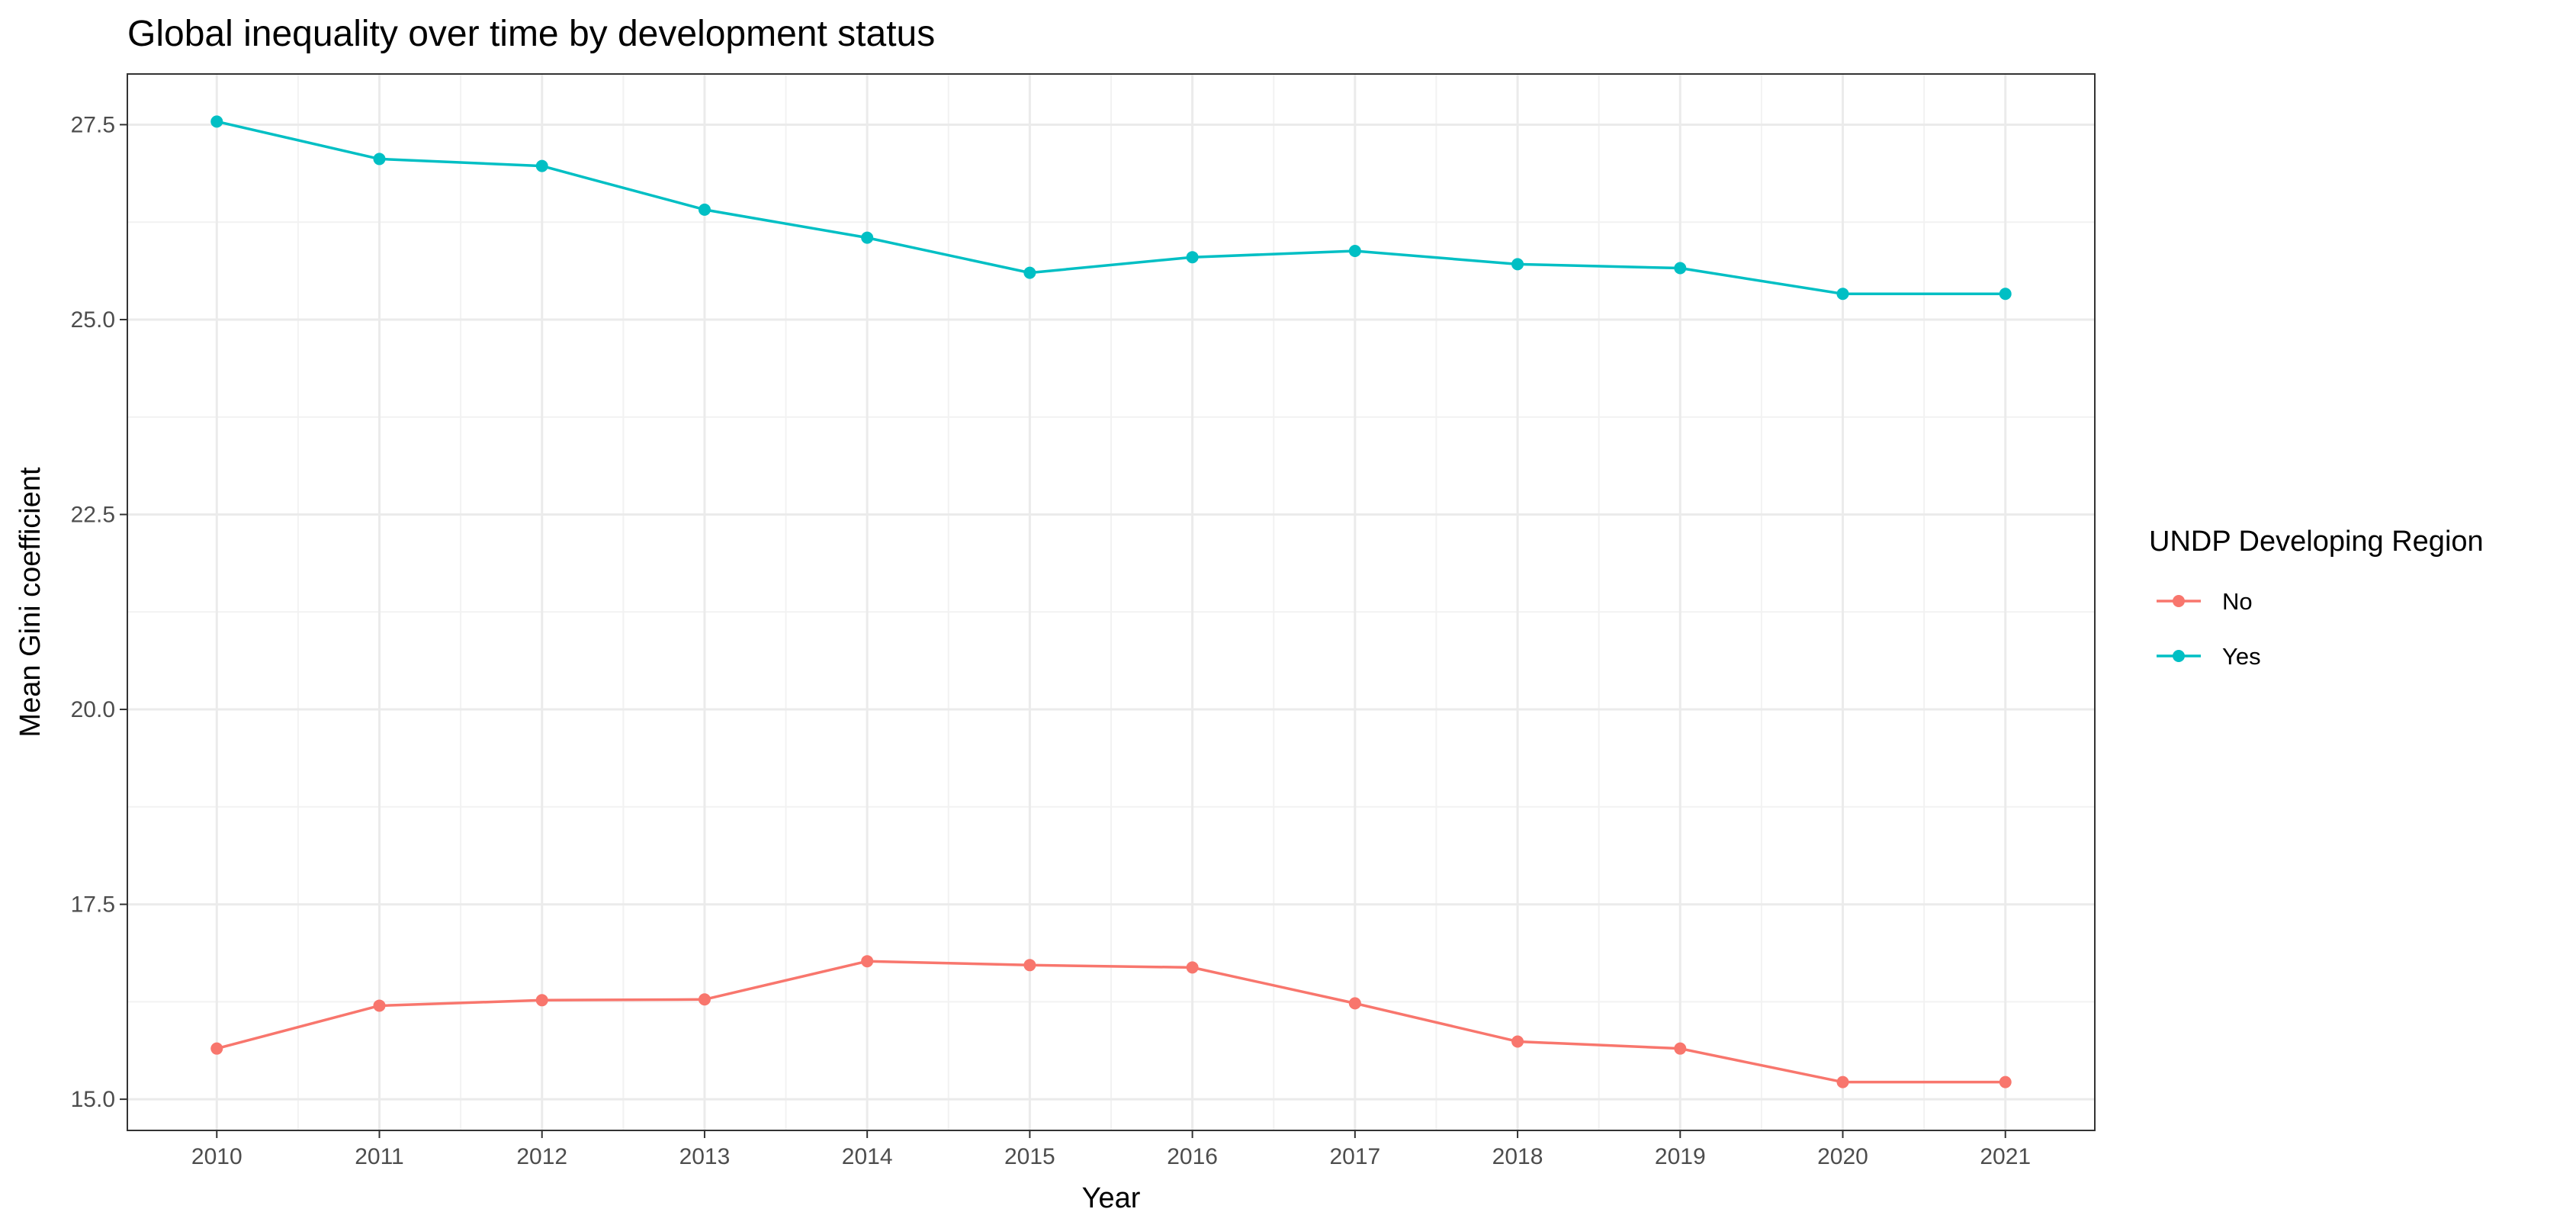 Image resolution: width=2576 pixels, height=1225 pixels. What do you see at coordinates (1029, 1156) in the screenshot?
I see `x-tick-label: 2015` at bounding box center [1029, 1156].